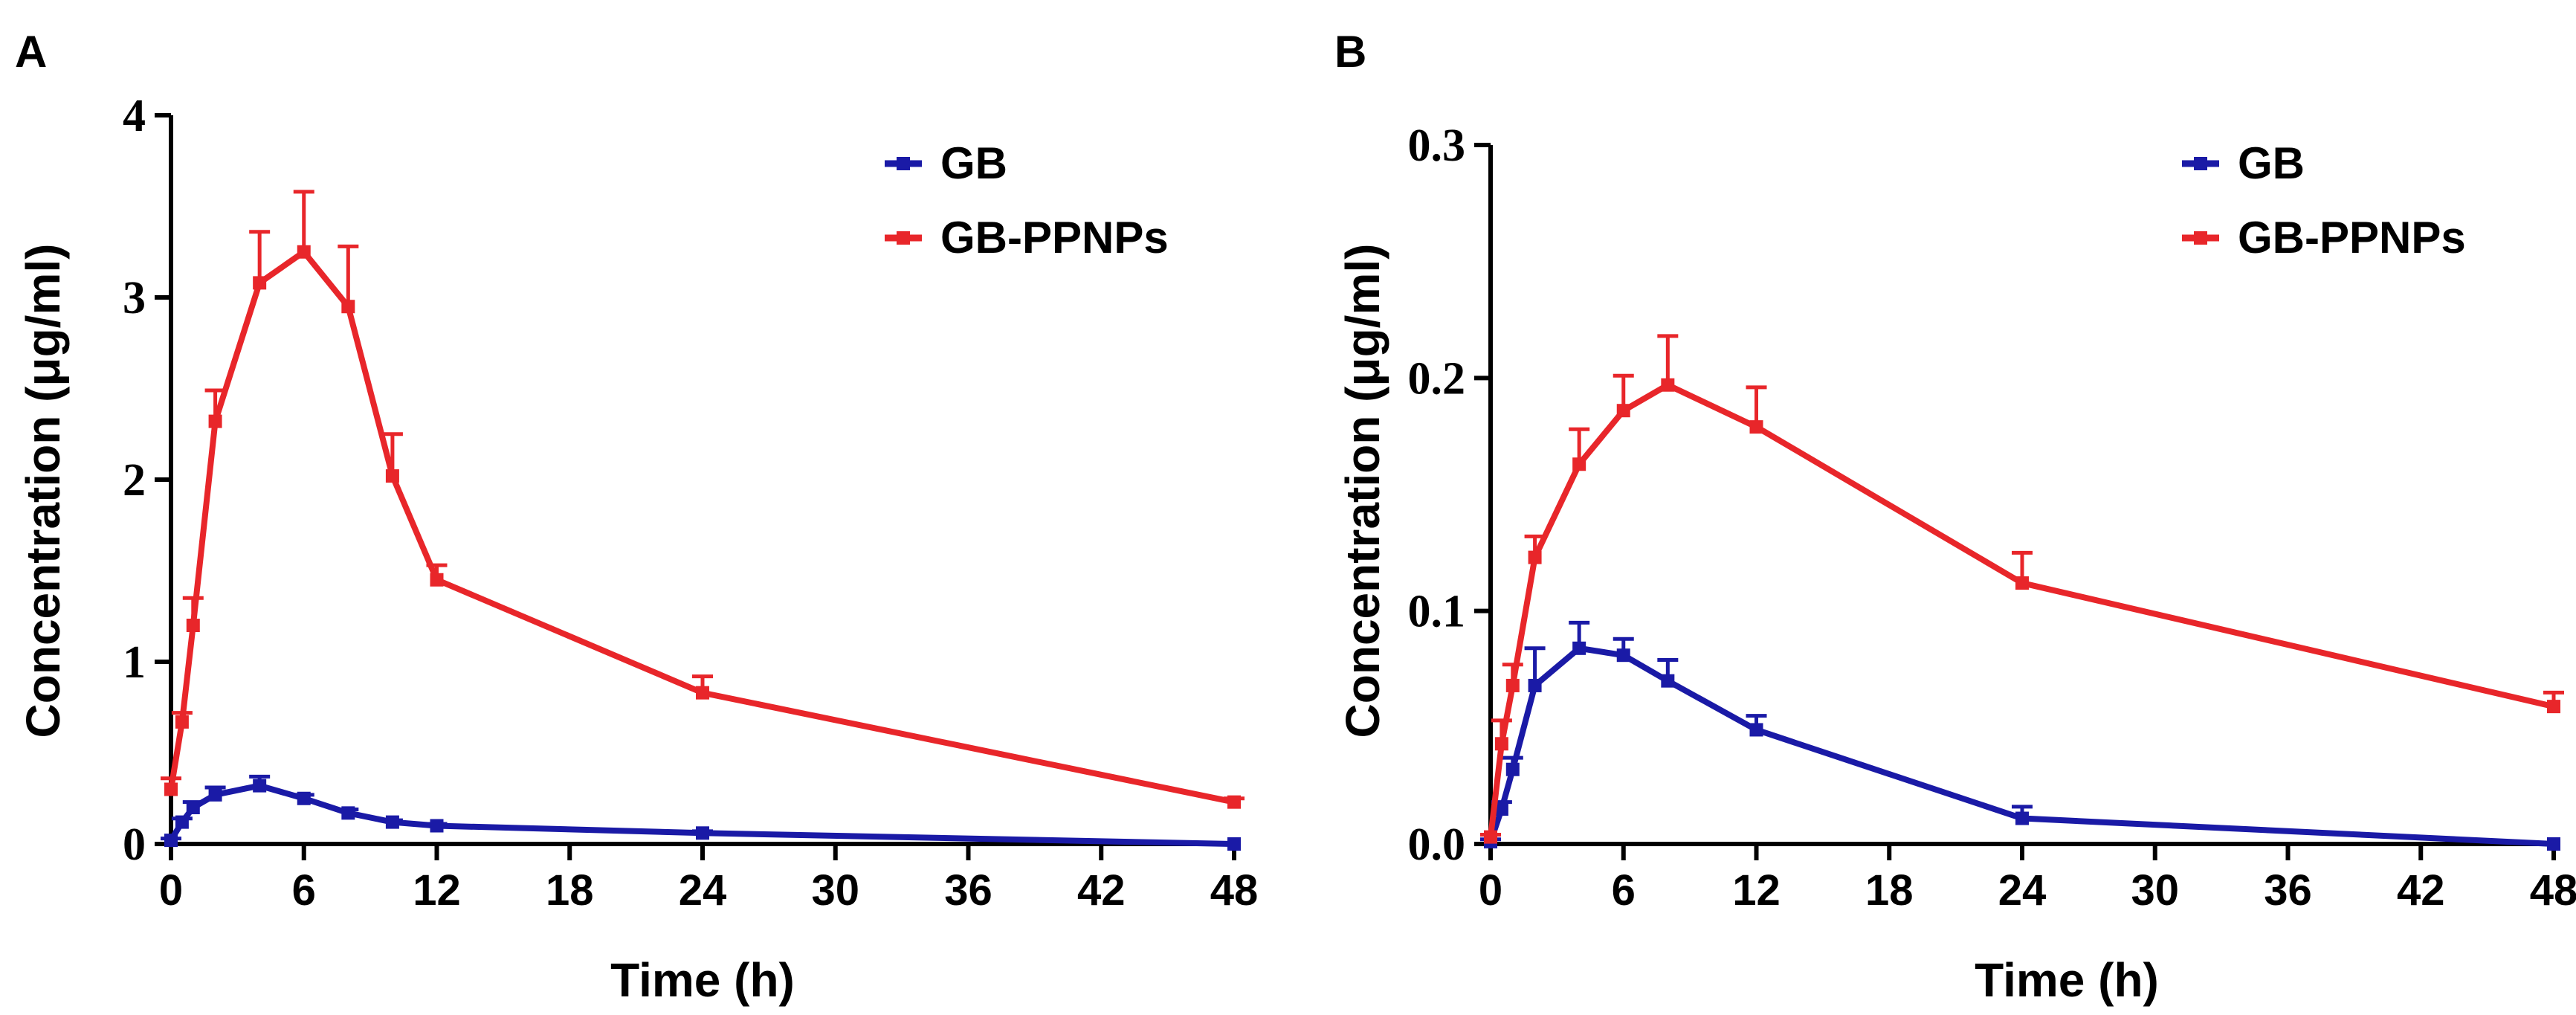 The width and height of the screenshot is (2576, 1015). What do you see at coordinates (703, 890) in the screenshot?
I see `panel-a-x-tick-label: 24` at bounding box center [703, 890].